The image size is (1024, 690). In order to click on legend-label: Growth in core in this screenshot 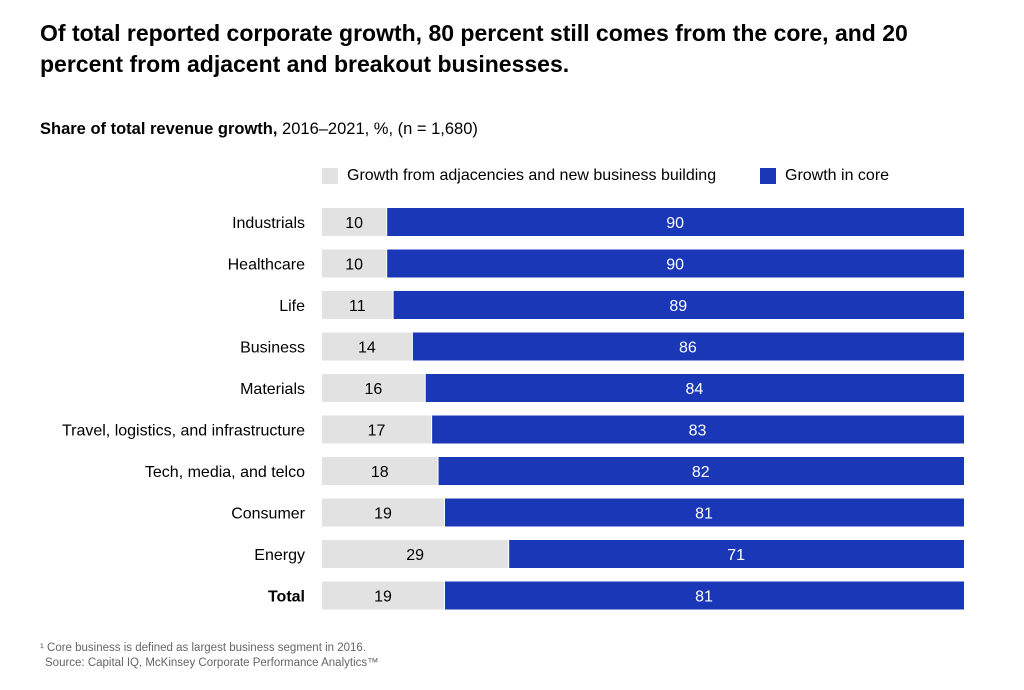, I will do `click(837, 175)`.